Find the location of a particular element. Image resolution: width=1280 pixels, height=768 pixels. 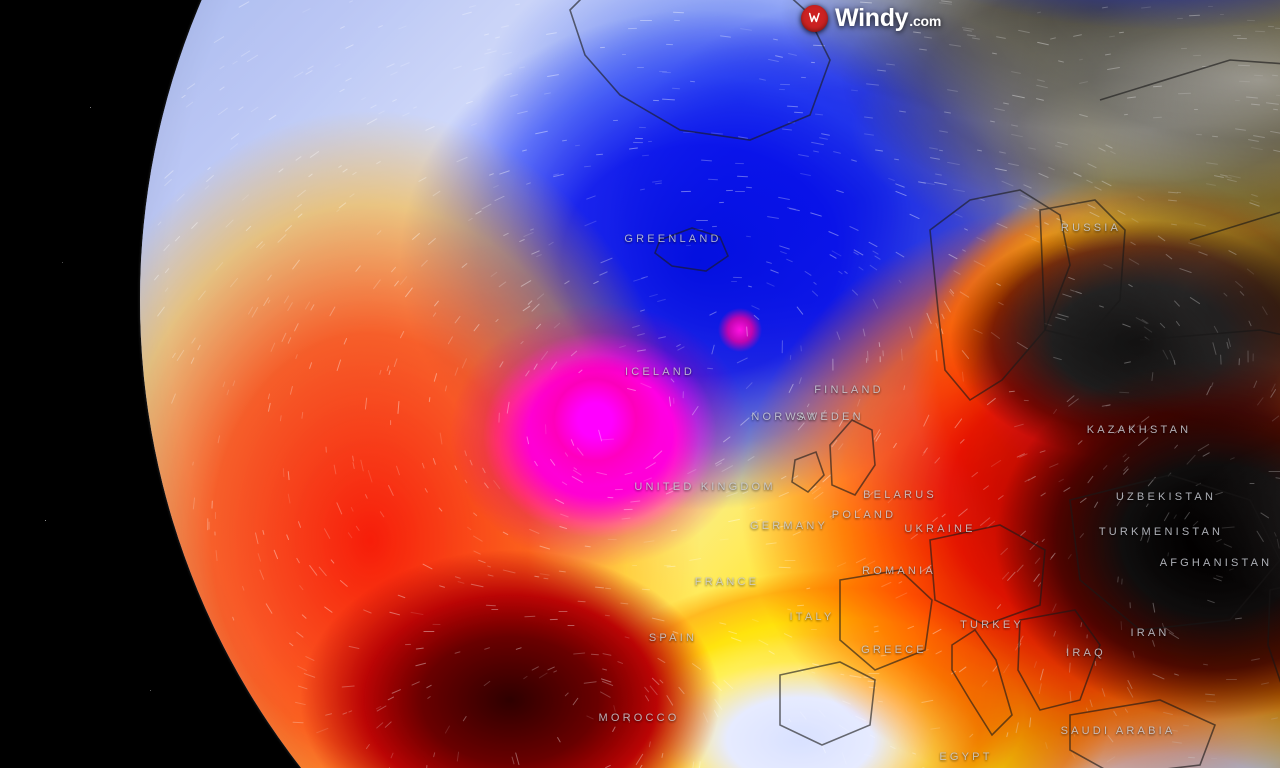

windy-logo-wordmark: Windy is located at coordinates (872, 18).